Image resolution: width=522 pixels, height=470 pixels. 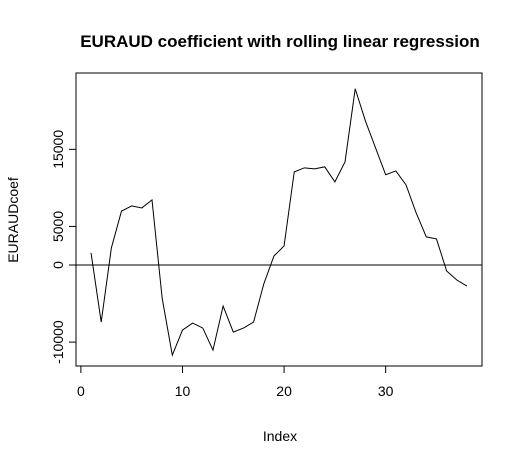 What do you see at coordinates (58, 226) in the screenshot?
I see `y-tick-label: 5000` at bounding box center [58, 226].